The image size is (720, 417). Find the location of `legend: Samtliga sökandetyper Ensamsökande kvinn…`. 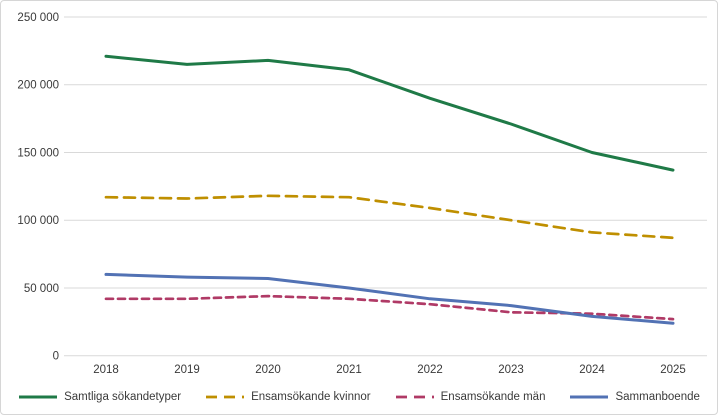

legend: Samtliga sökandetyper Ensamsökande kvinn… is located at coordinates (359, 397).